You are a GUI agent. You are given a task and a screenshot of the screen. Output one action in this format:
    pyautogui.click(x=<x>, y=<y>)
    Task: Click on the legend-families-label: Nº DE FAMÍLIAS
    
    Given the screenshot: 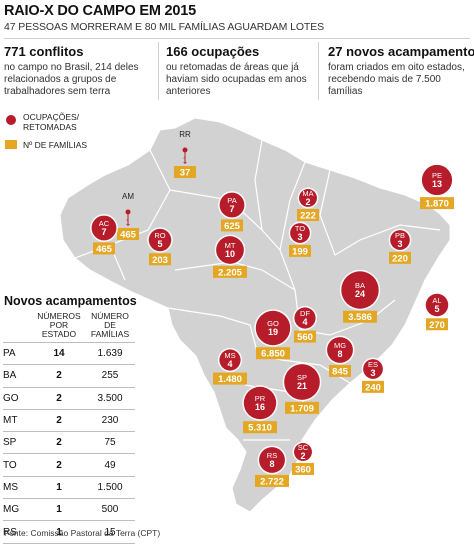 What is the action you would take?
    pyautogui.click(x=55, y=145)
    